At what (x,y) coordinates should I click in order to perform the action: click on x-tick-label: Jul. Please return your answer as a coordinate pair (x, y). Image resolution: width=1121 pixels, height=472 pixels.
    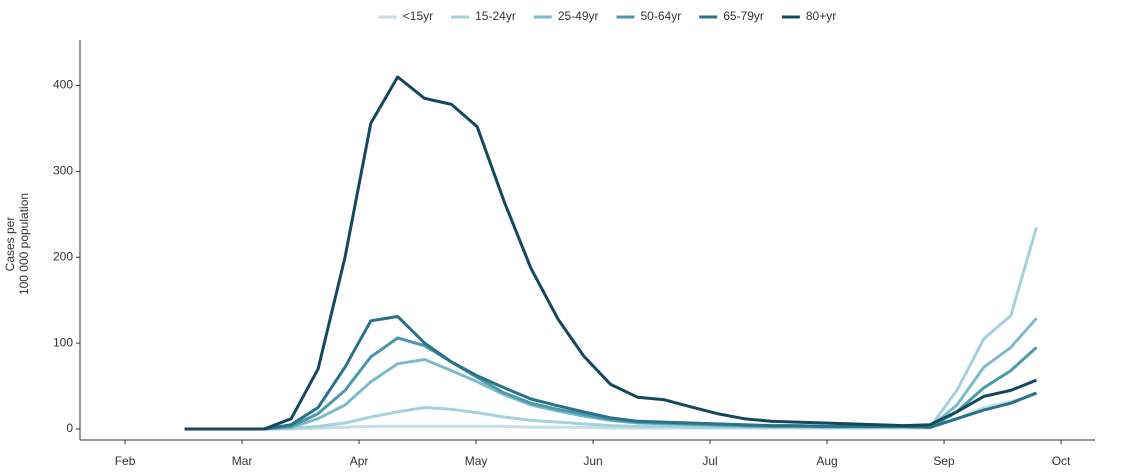
    Looking at the image, I should click on (709, 461).